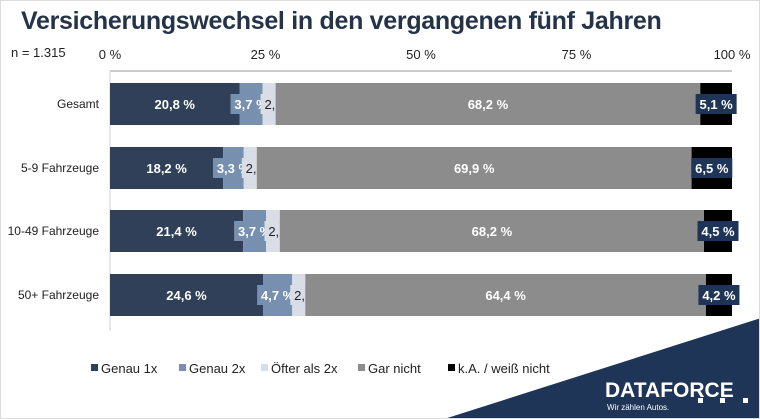 Image resolution: width=760 pixels, height=419 pixels. I want to click on data-label: 5,1 %, so click(716, 104).